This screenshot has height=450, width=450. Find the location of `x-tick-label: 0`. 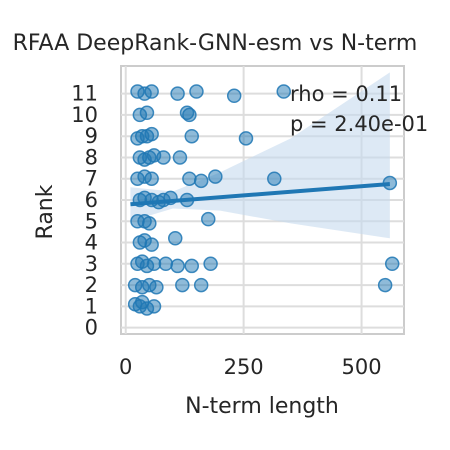

x-tick-label: 0 is located at coordinates (125, 367).